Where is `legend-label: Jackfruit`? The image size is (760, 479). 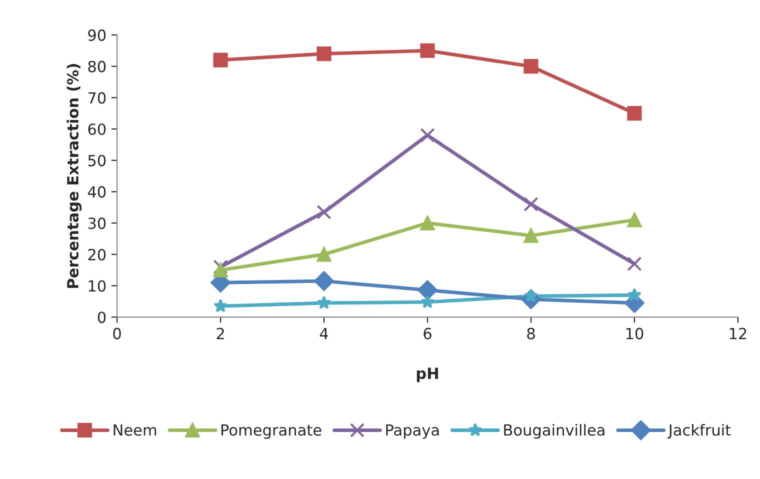
legend-label: Jackfruit is located at coordinates (699, 431).